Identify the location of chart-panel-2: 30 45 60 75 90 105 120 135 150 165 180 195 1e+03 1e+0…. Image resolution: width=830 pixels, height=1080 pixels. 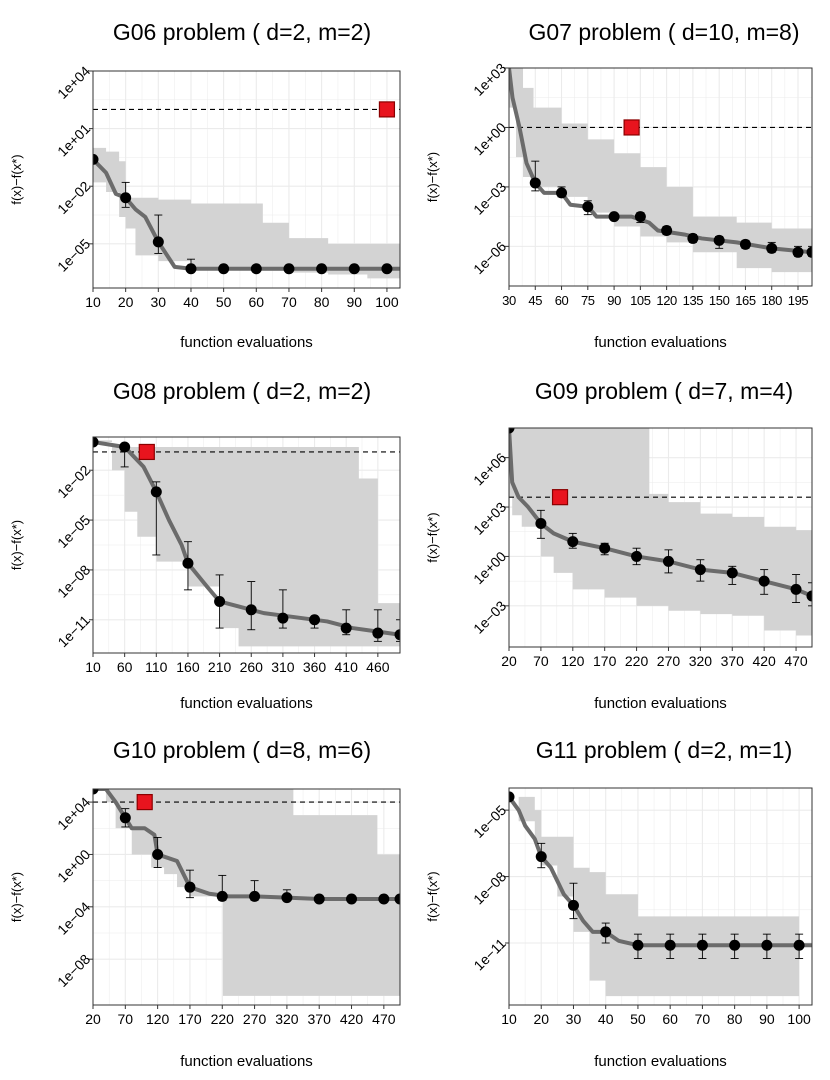
(619, 185).